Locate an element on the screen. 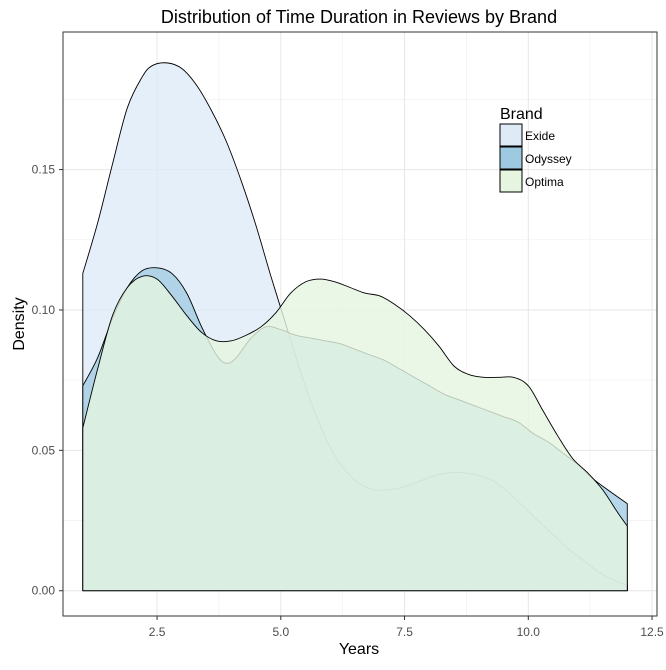  y-tick-label: 0.05 is located at coordinates (44, 450).